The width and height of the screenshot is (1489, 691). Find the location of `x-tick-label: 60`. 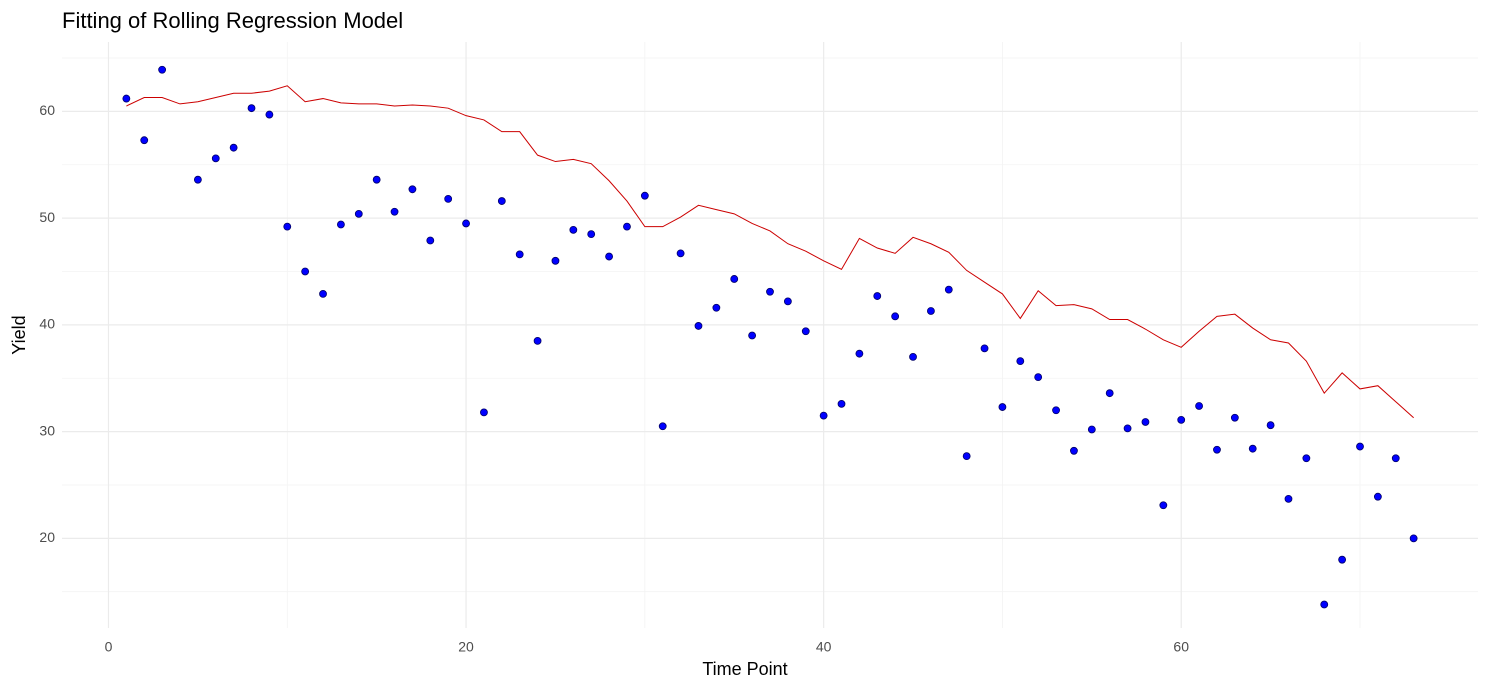

x-tick-label: 60 is located at coordinates (1181, 647).